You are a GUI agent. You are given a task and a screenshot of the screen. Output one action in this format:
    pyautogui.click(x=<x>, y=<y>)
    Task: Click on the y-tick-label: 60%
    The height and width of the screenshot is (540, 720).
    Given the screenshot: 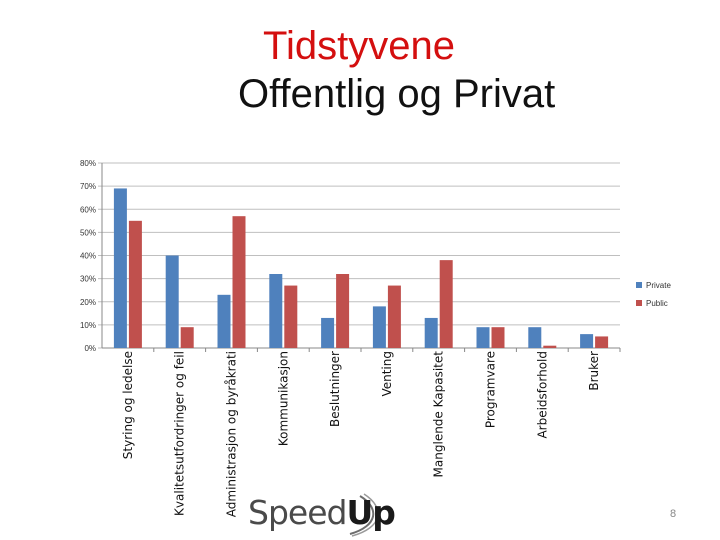 What is the action you would take?
    pyautogui.click(x=88, y=209)
    